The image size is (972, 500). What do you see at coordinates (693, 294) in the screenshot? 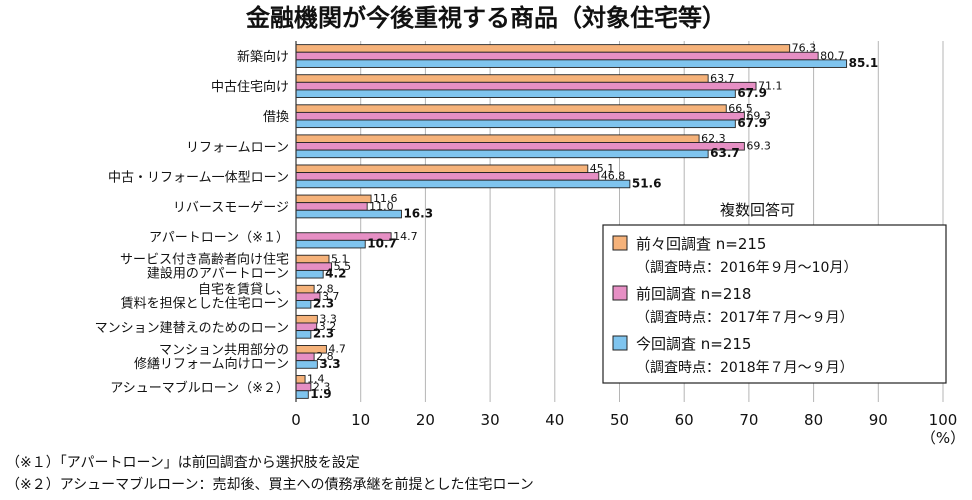
I see `legend-series-name: 前回調査 n=218` at bounding box center [693, 294].